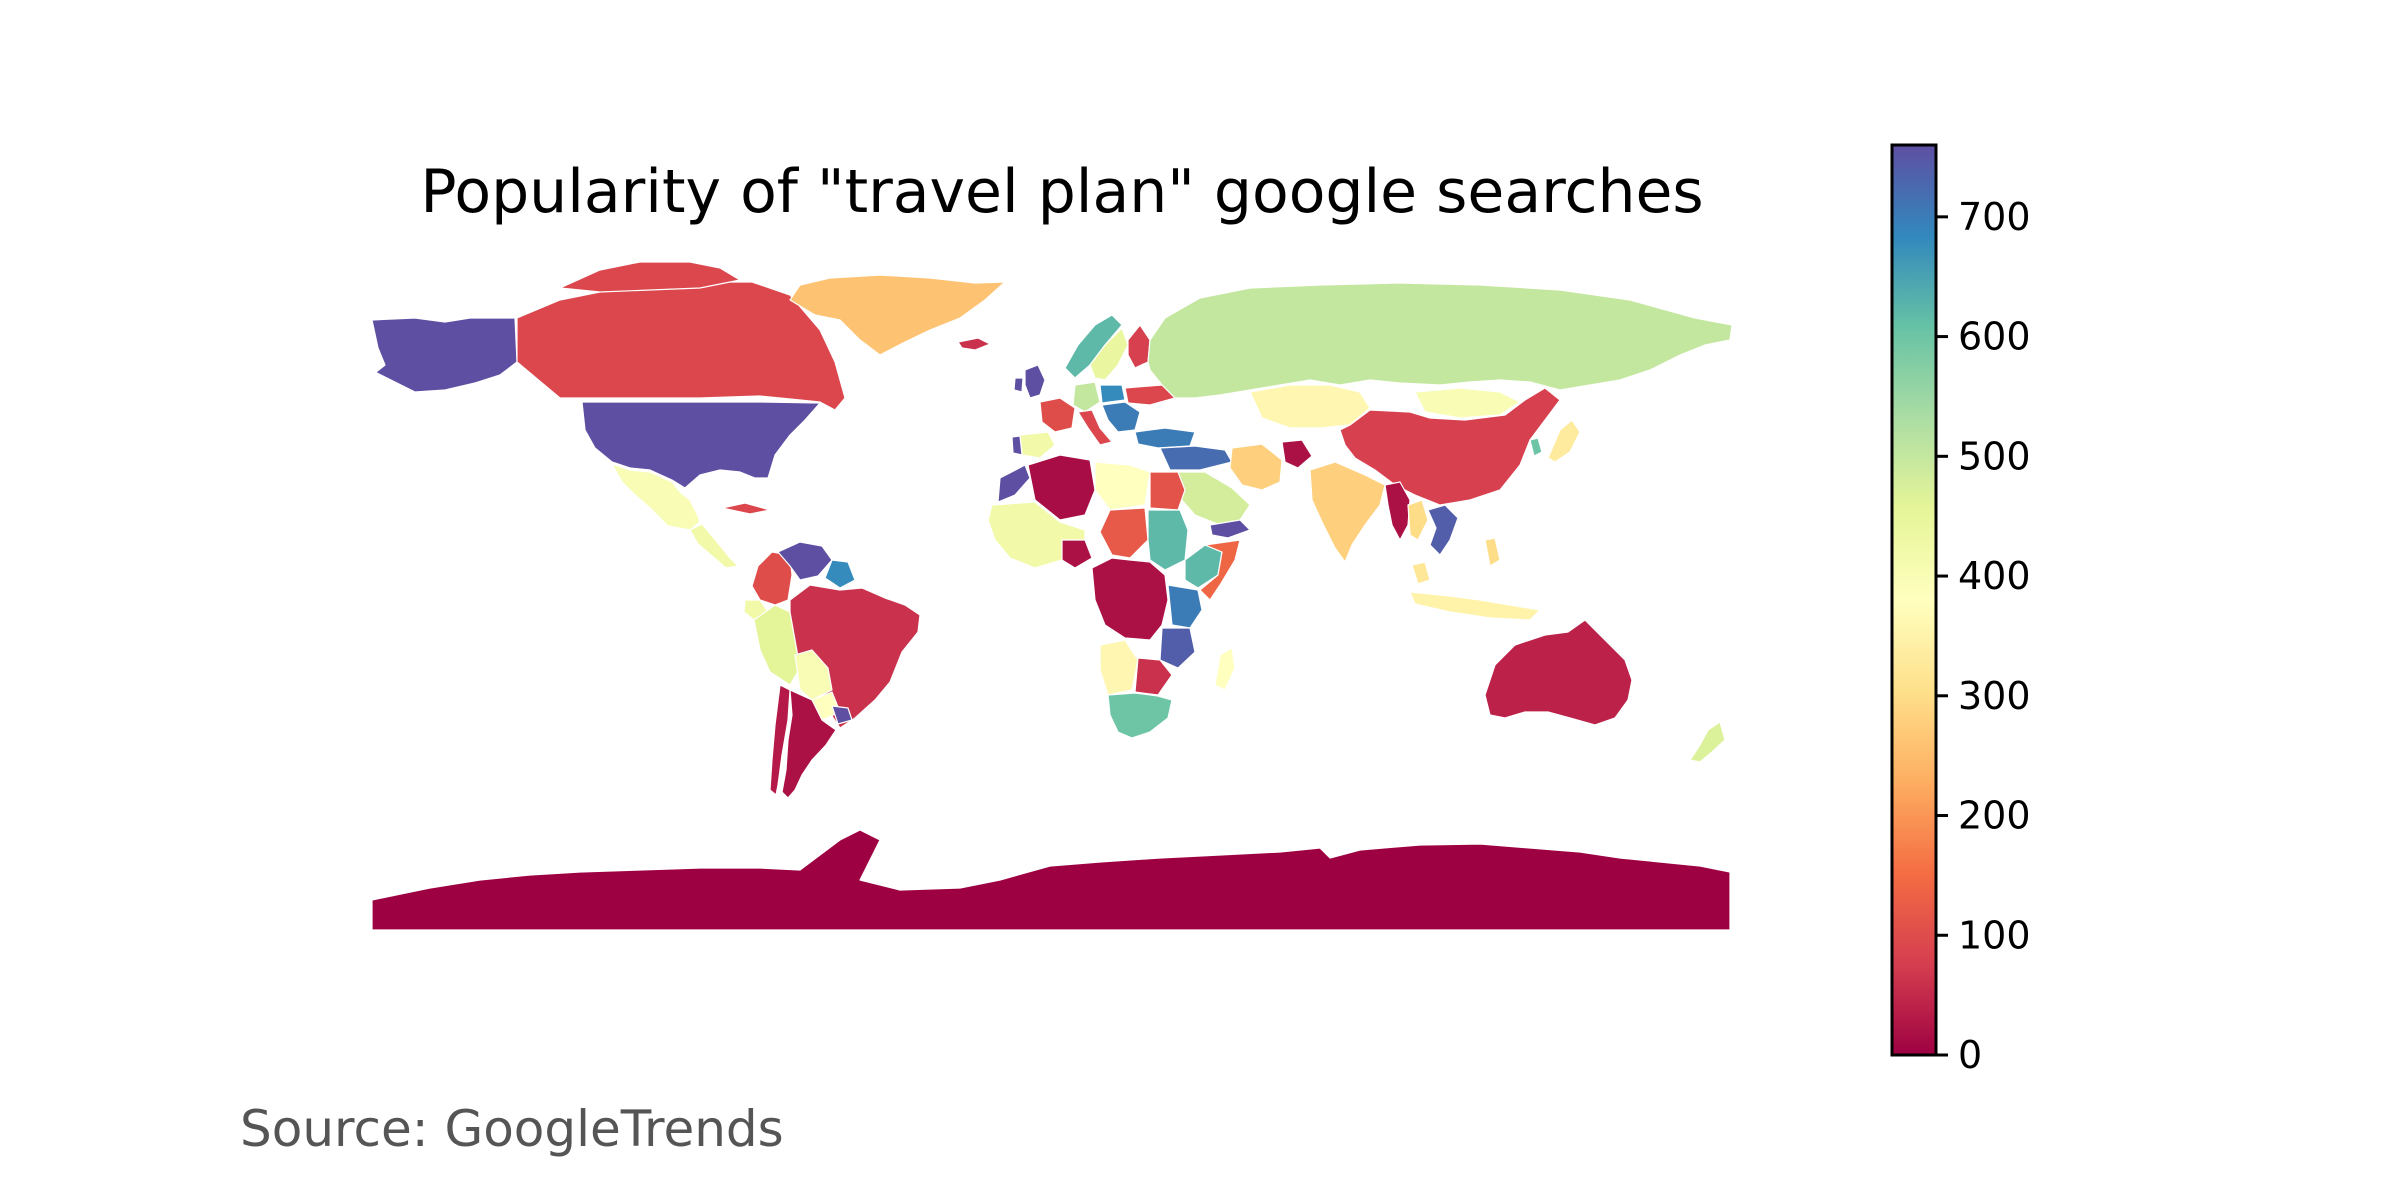  What do you see at coordinates (1140, 715) in the screenshot?
I see `region-southern-africa` at bounding box center [1140, 715].